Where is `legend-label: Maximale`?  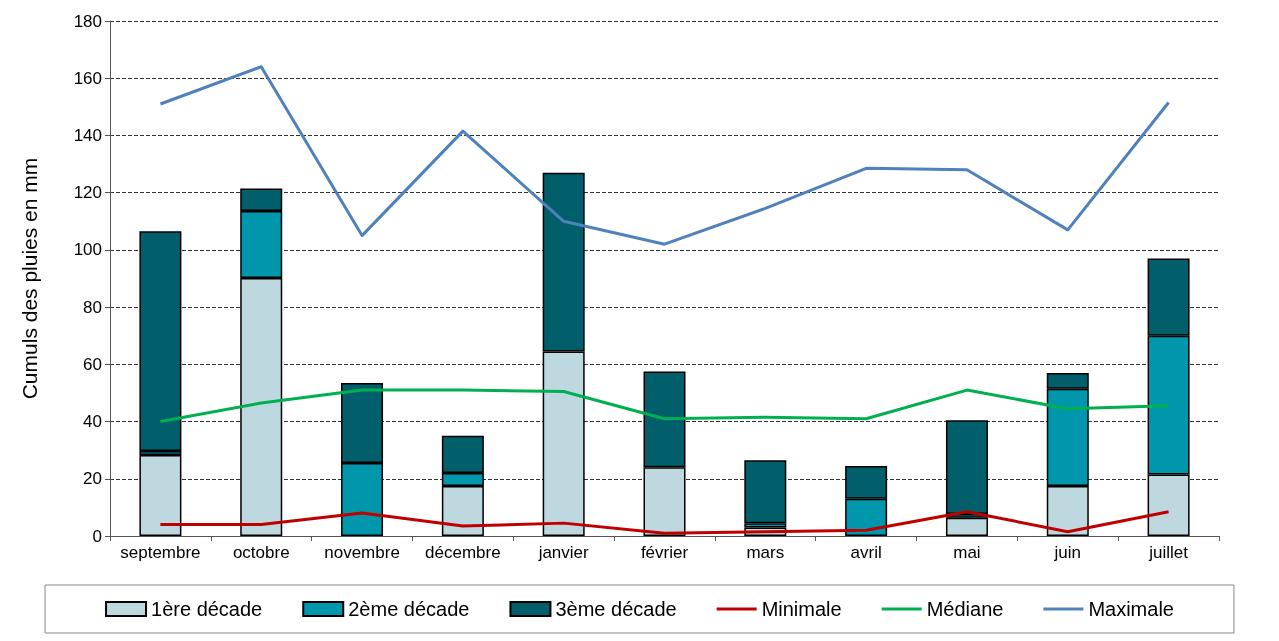 legend-label: Maximale is located at coordinates (1131, 609).